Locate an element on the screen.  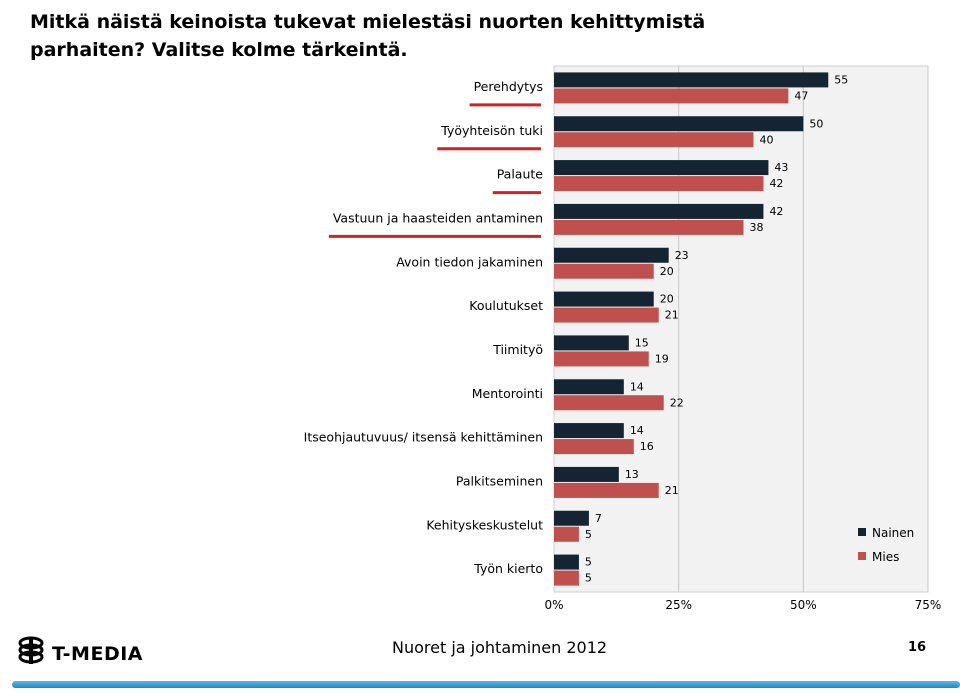
x-tick-label: 75% is located at coordinates (928, 605).